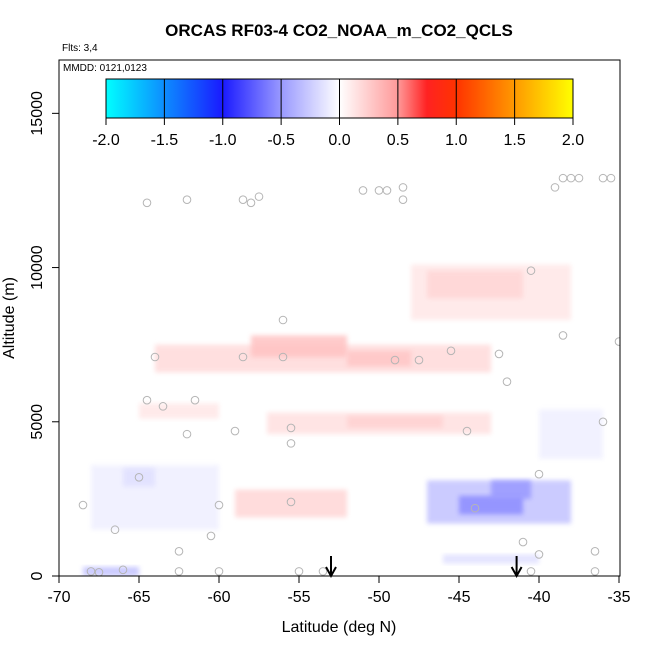  Describe the element at coordinates (165, 140) in the screenshot. I see `colorbar-tick-label: -1.5` at that location.